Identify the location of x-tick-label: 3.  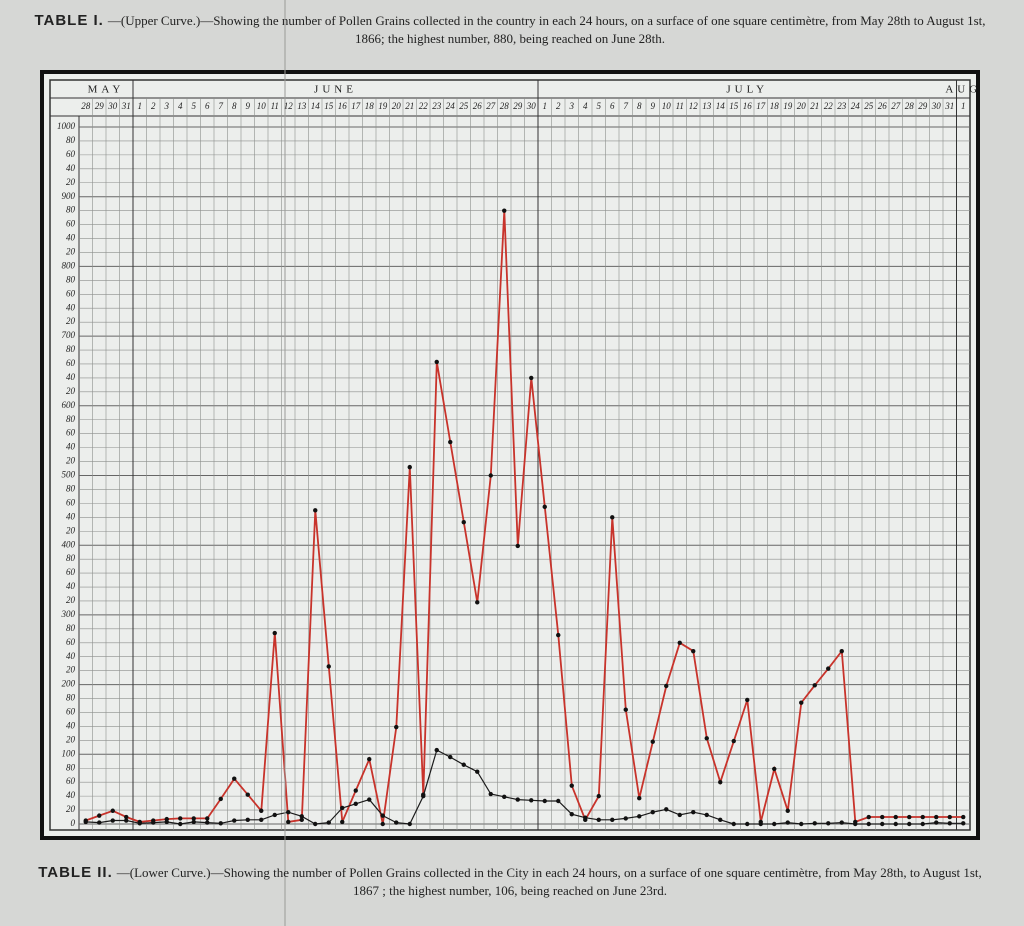
(572, 106).